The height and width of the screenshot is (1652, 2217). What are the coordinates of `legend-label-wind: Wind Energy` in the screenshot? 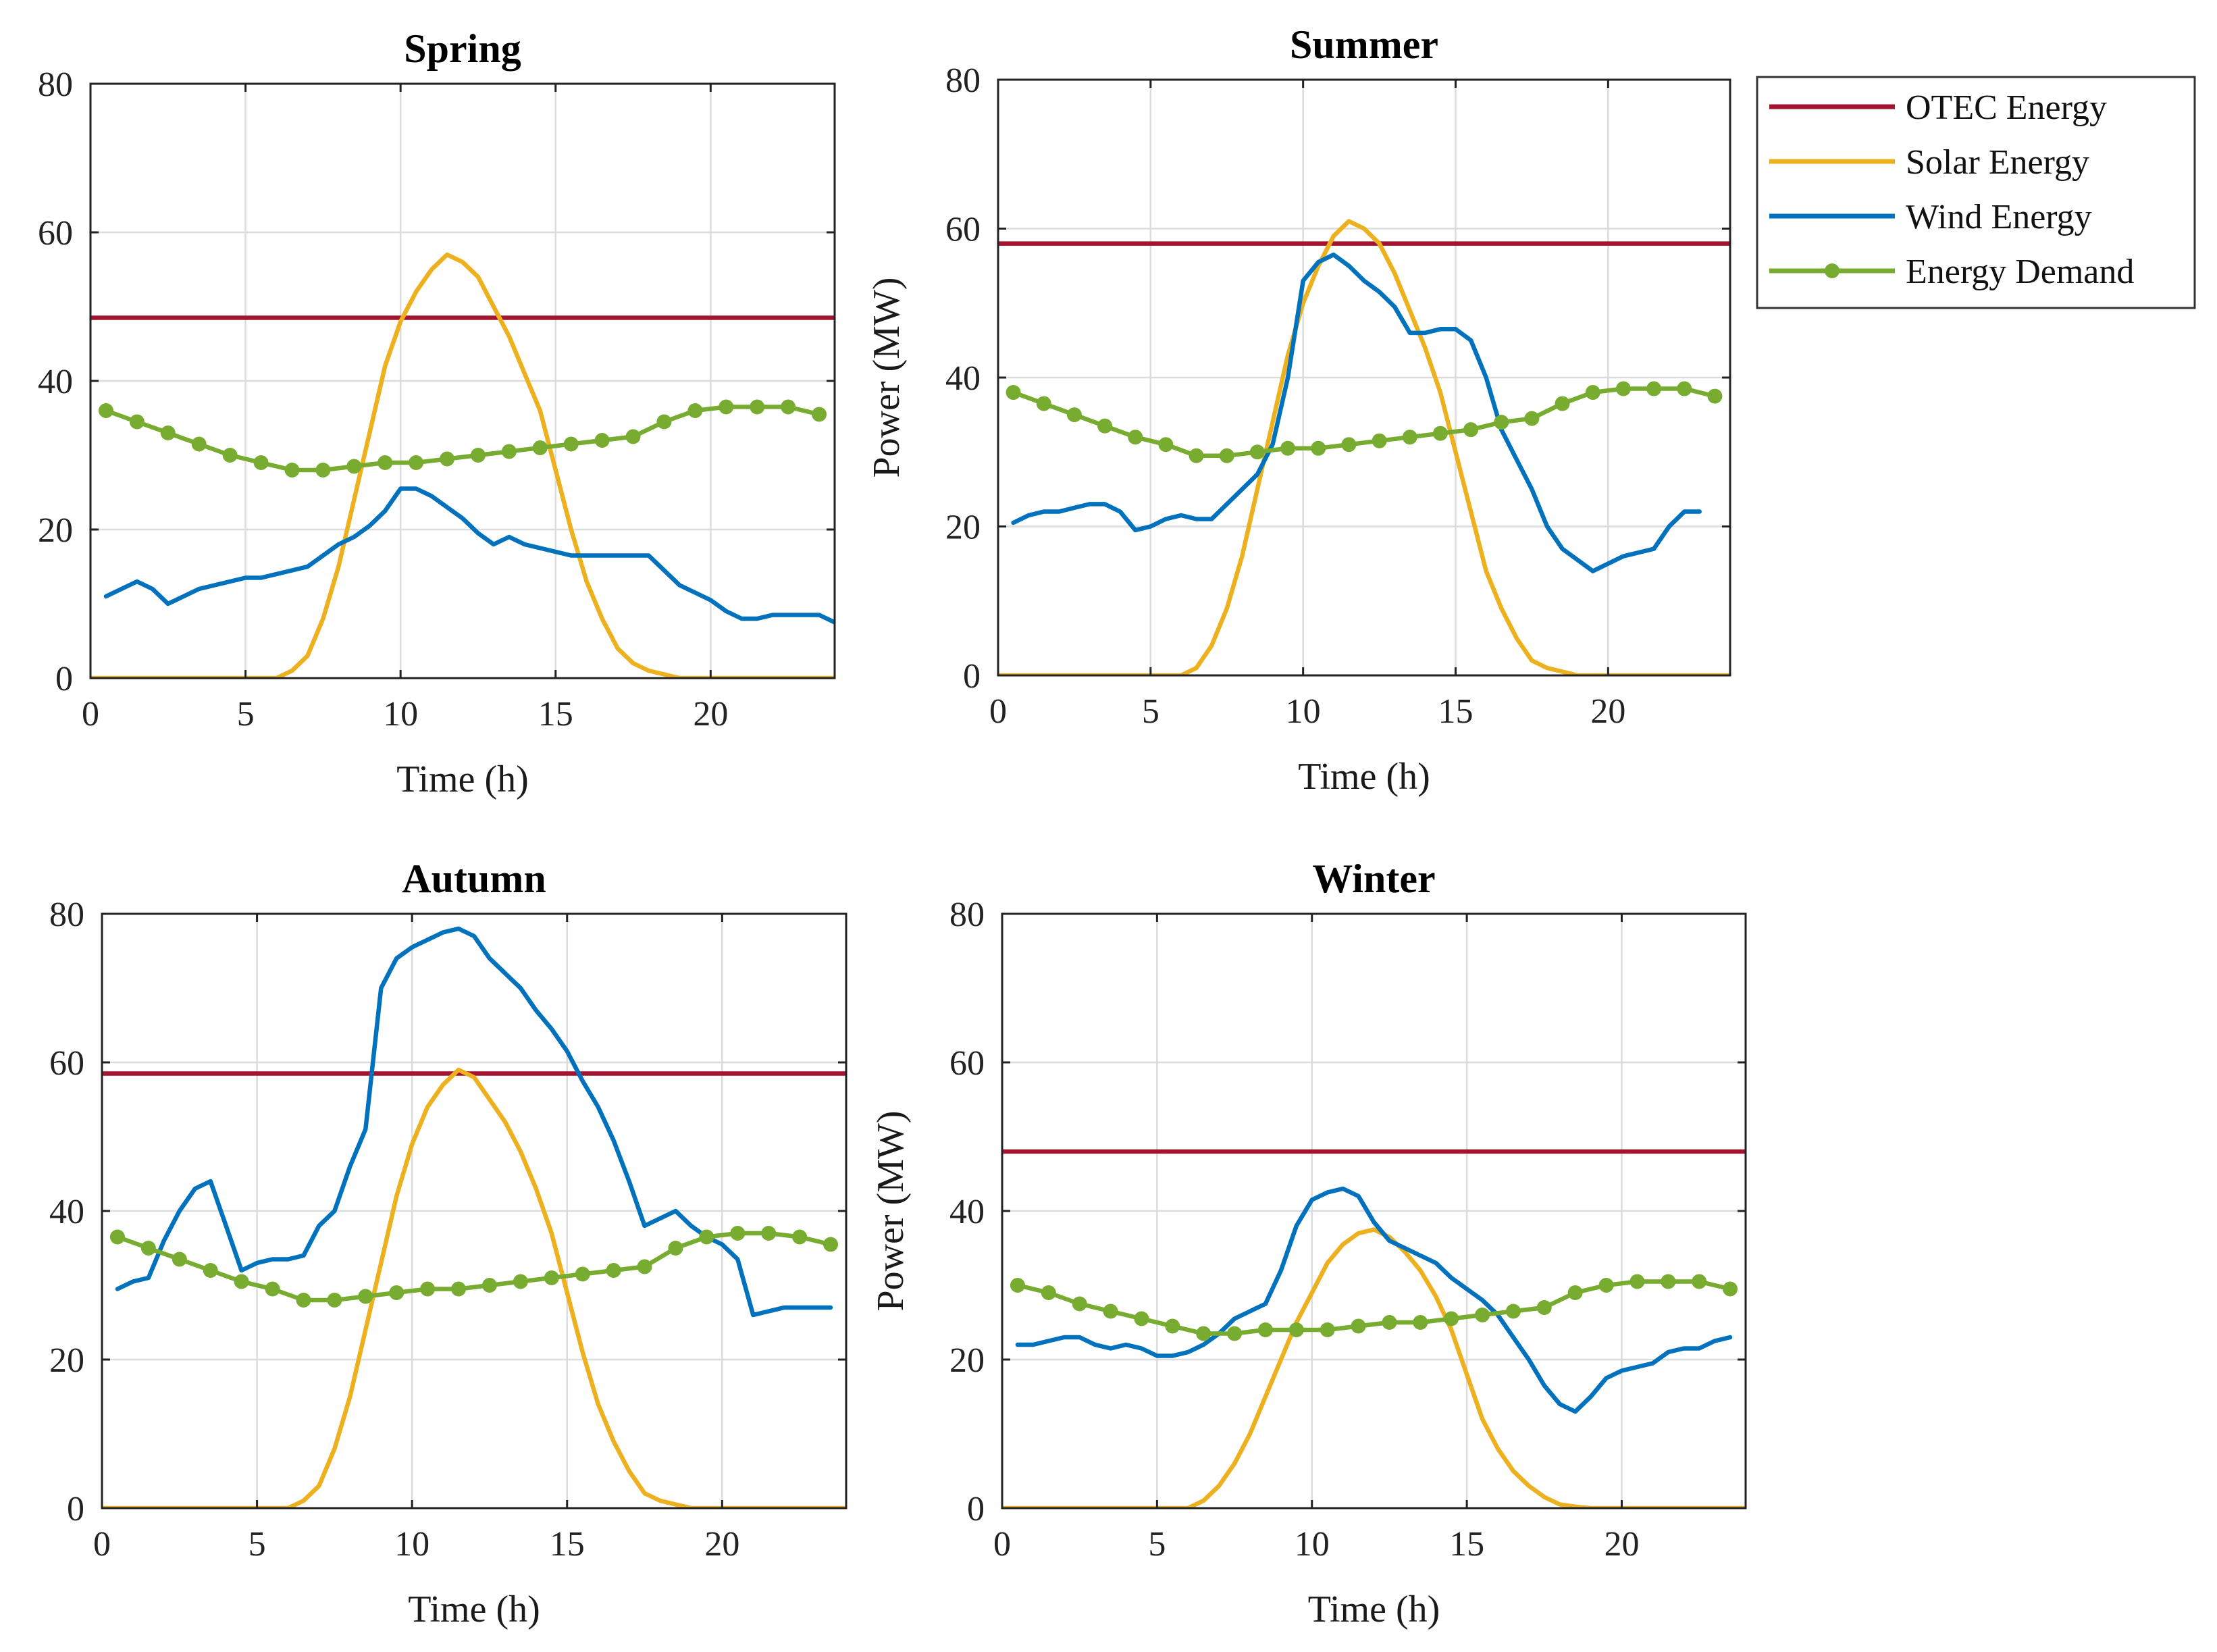 It's located at (1999, 217).